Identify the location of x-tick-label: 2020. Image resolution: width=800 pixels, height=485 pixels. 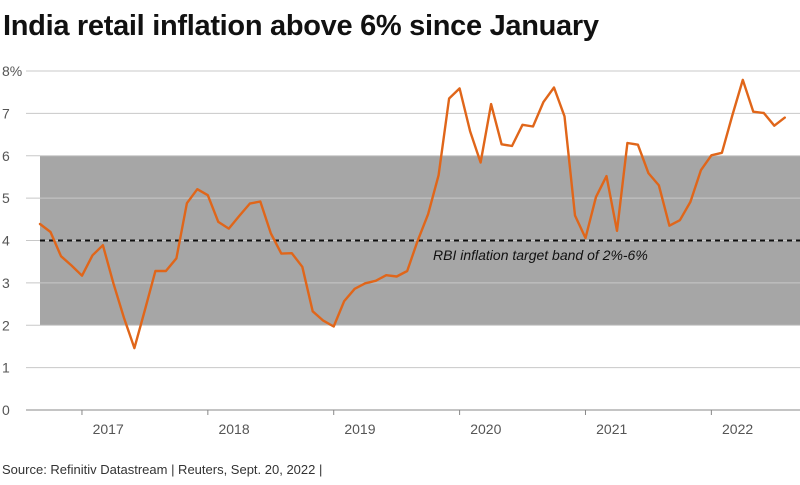
(485, 429).